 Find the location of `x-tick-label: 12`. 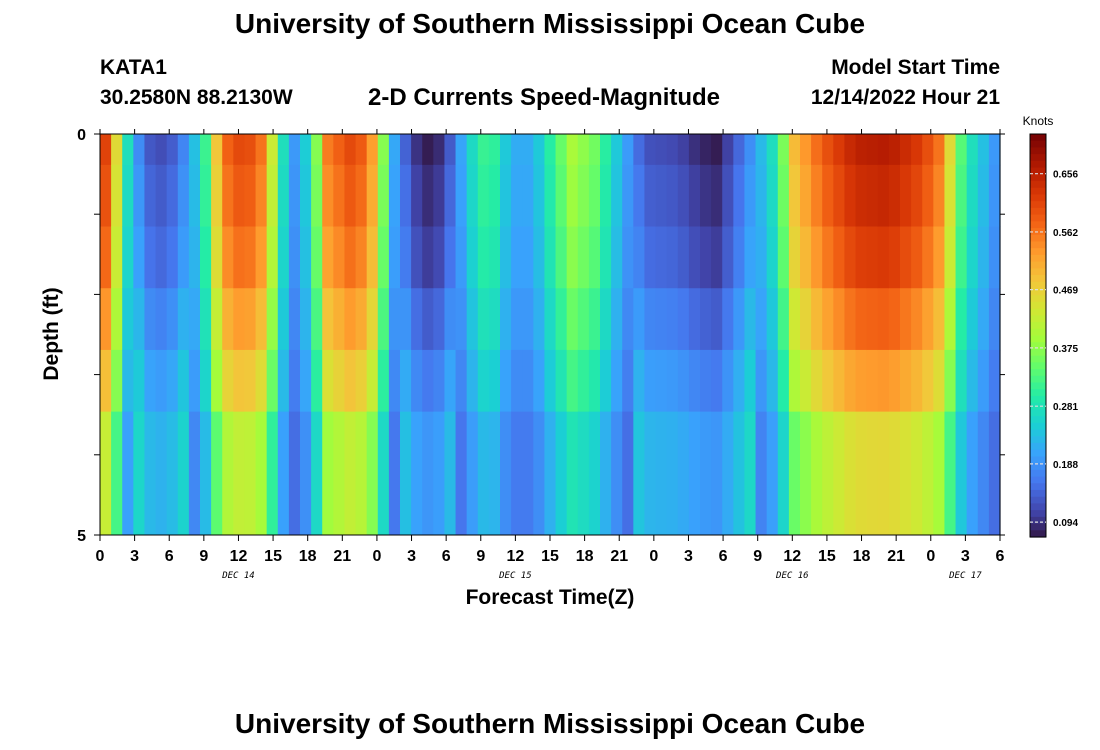

x-tick-label: 12 is located at coordinates (239, 556).